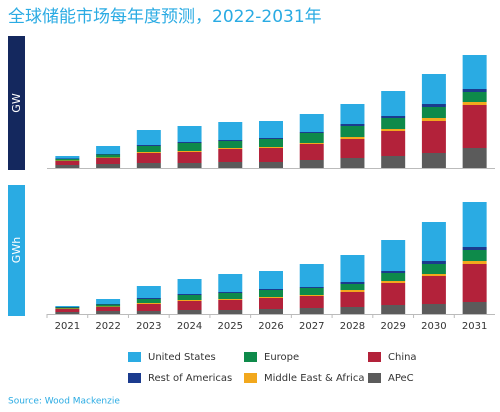 This screenshot has width=500, height=412. Describe the element at coordinates (165, 17) in the screenshot. I see `chart-title: 全球储能市场每年度预测，2022-2031年` at that location.